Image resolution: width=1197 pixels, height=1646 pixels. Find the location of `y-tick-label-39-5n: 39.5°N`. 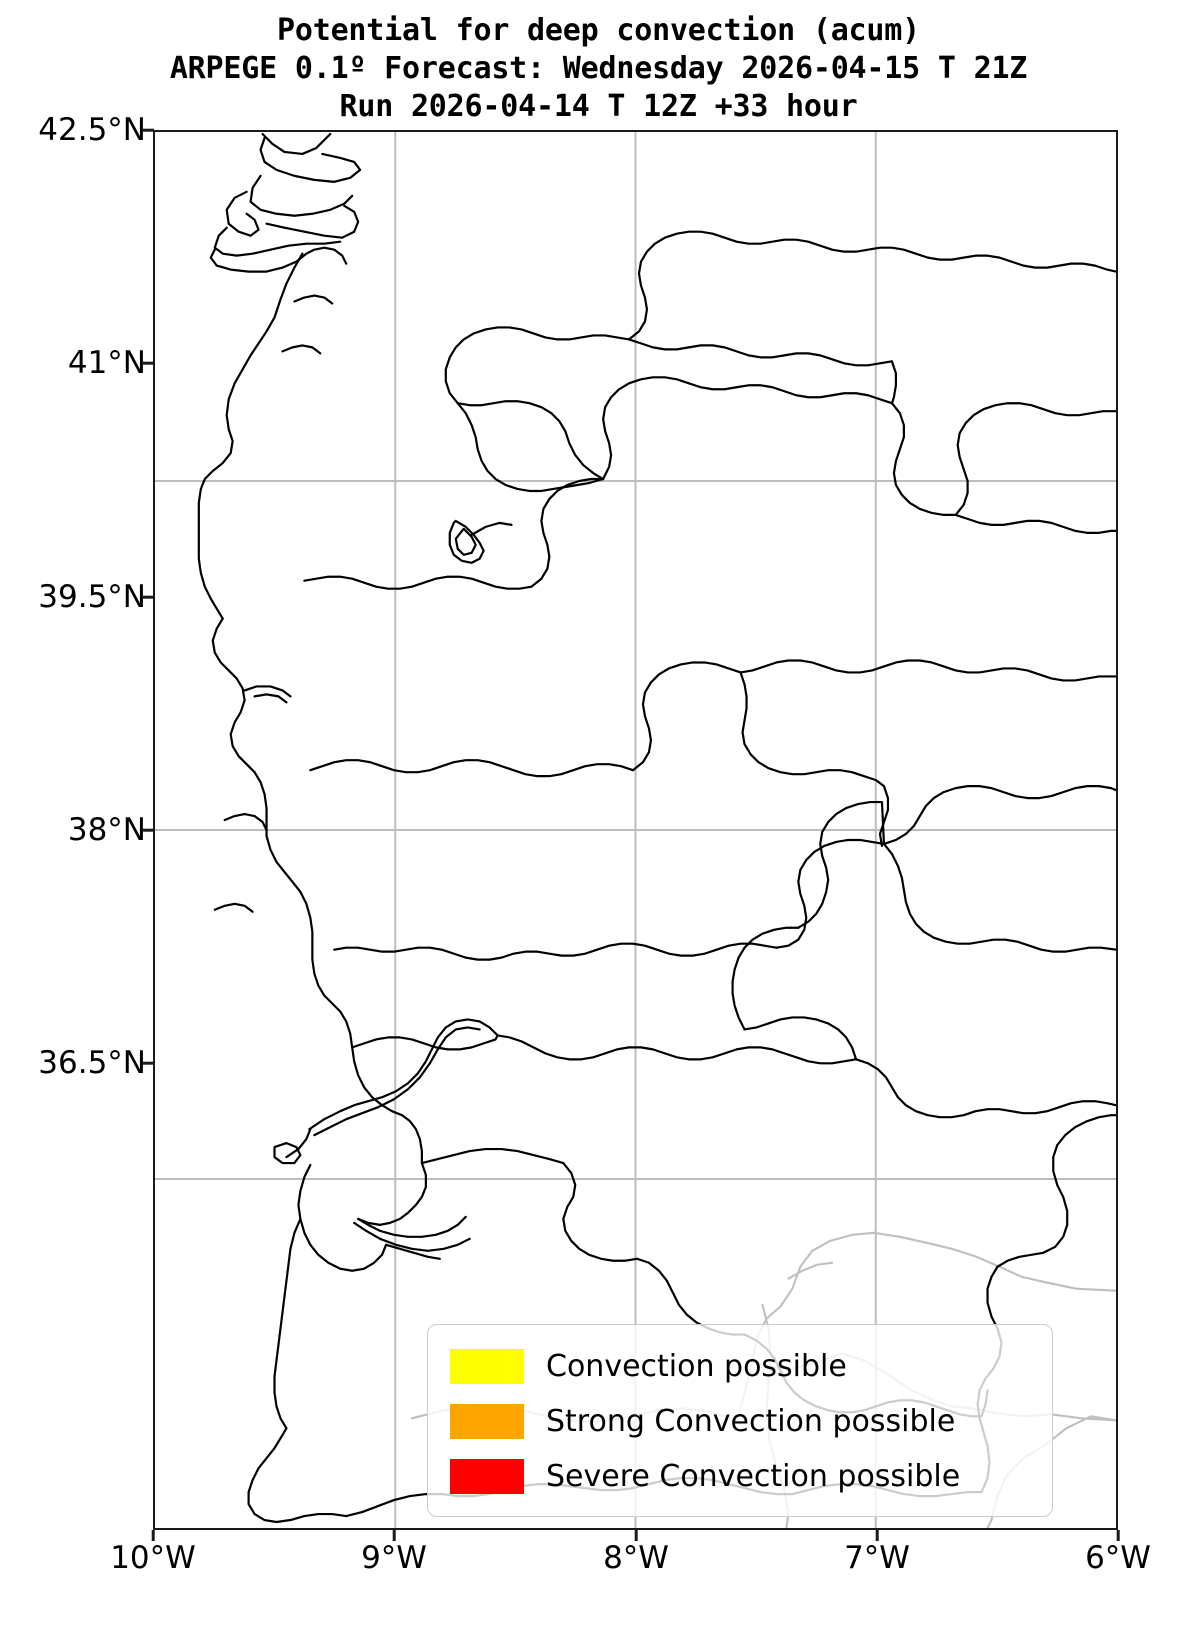

y-tick-label-39-5n: 39.5°N is located at coordinates (92, 597).